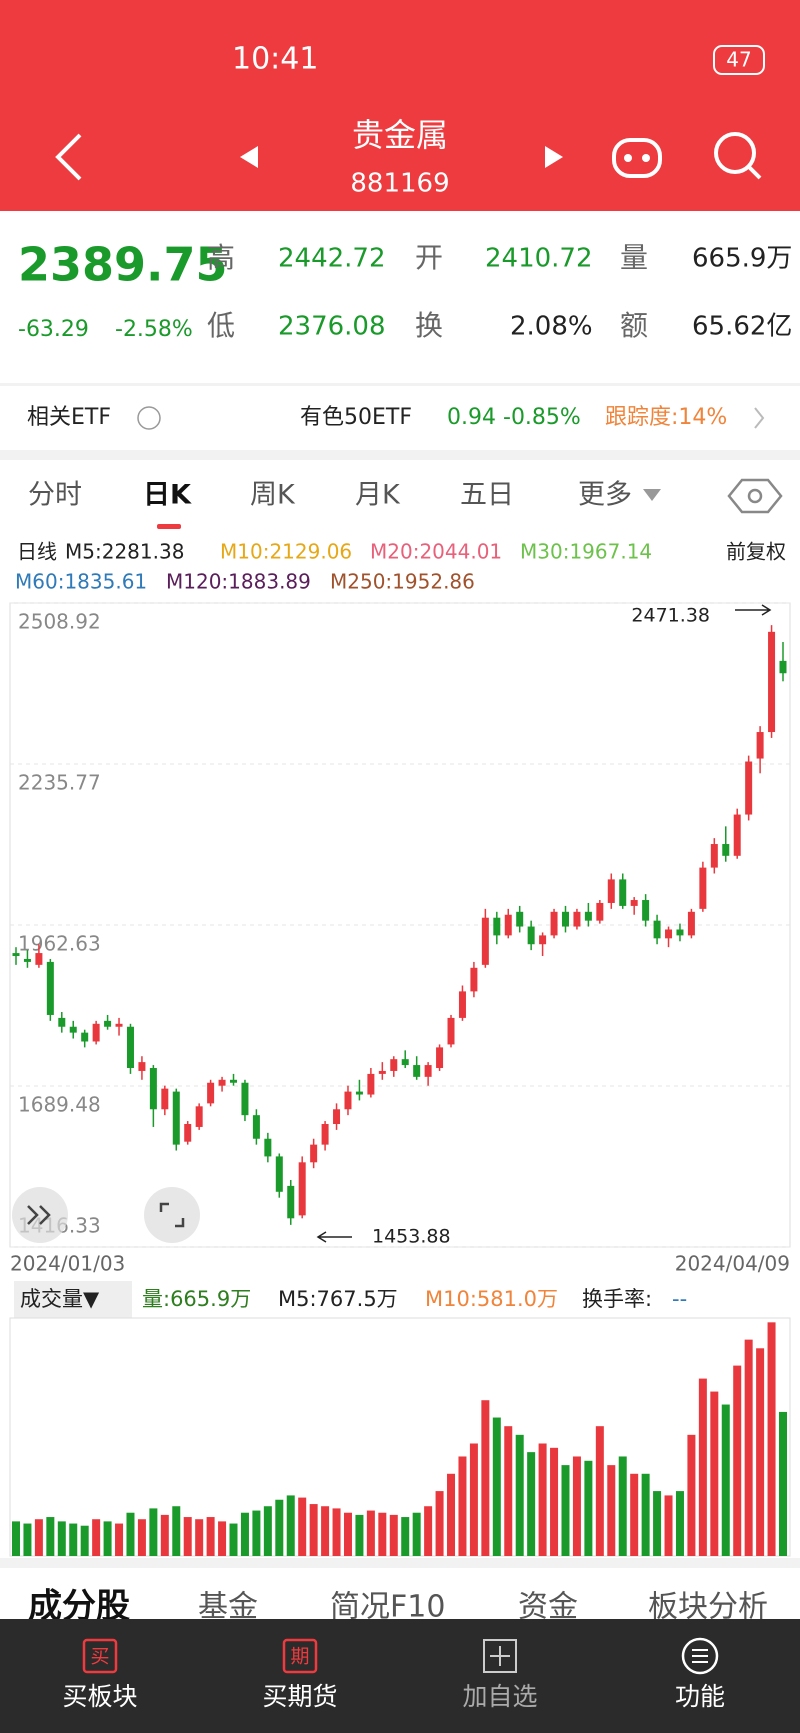 The image size is (800, 1733). What do you see at coordinates (149, 418) in the screenshot?
I see `help-icon` at bounding box center [149, 418].